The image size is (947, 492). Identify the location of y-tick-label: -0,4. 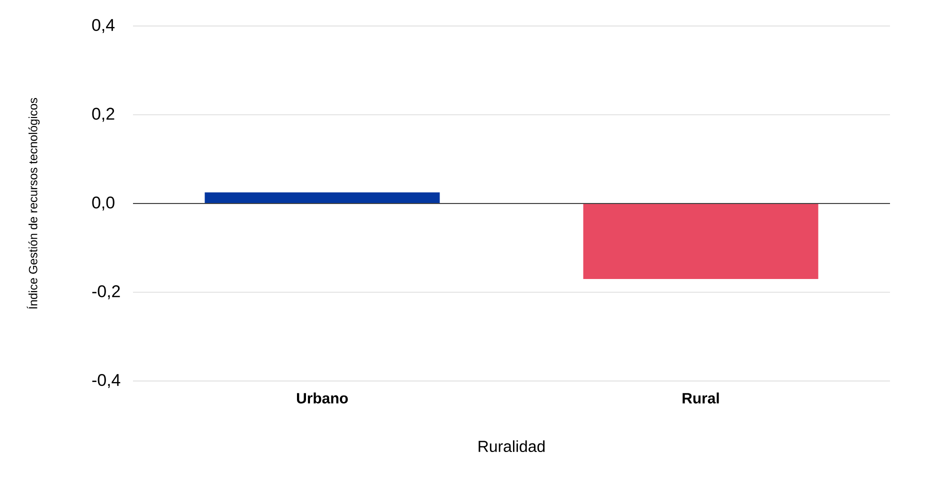
(106, 381).